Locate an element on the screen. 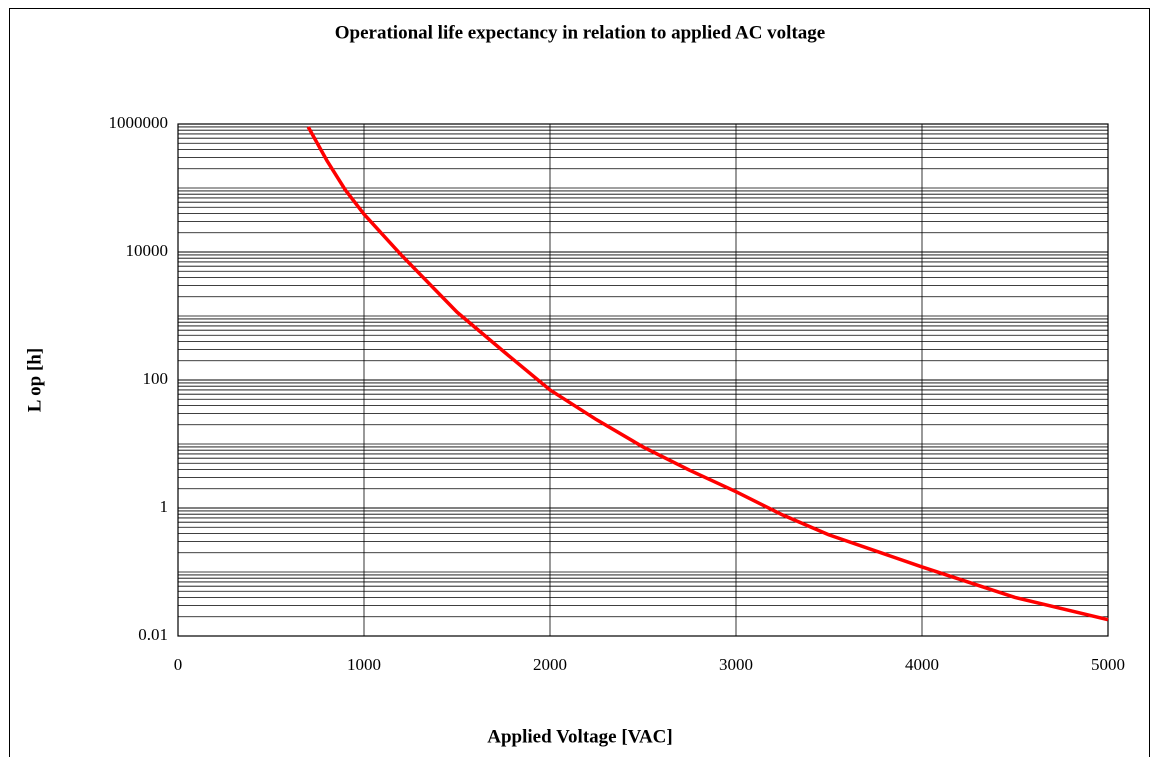 Image resolution: width=1160 pixels, height=757 pixels. x-axis-label: Applied Voltage [VAC] is located at coordinates (579, 736).